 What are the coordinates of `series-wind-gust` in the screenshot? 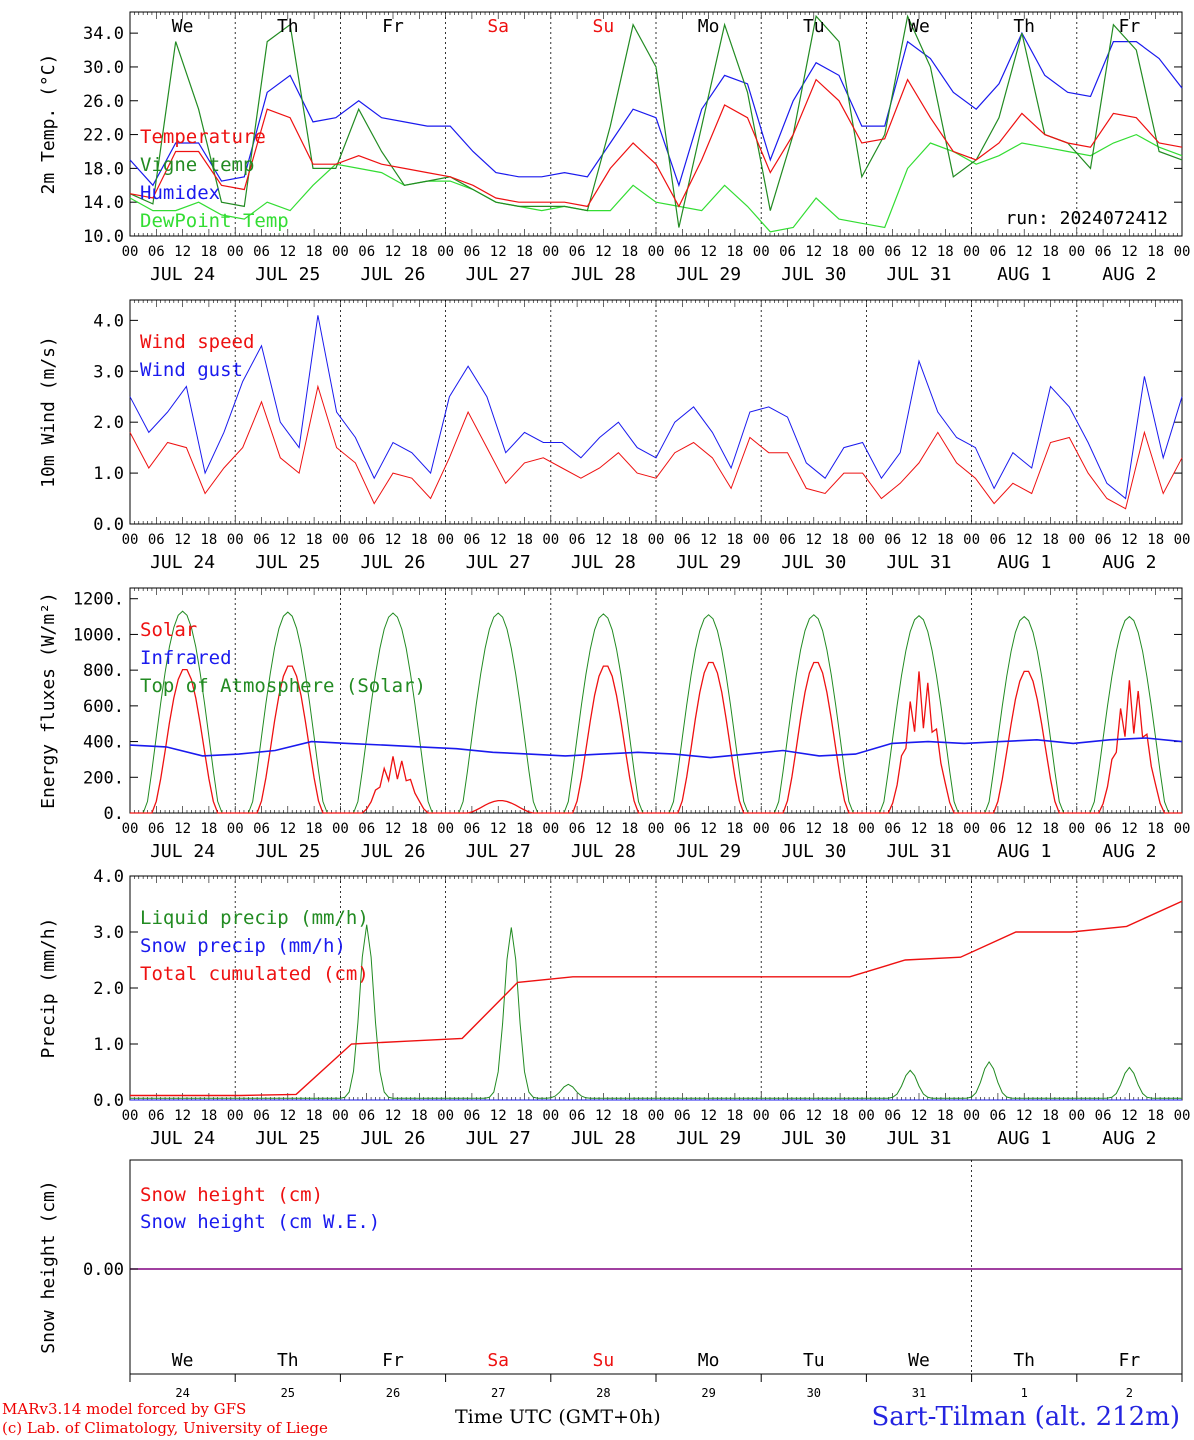 It's located at (656, 407).